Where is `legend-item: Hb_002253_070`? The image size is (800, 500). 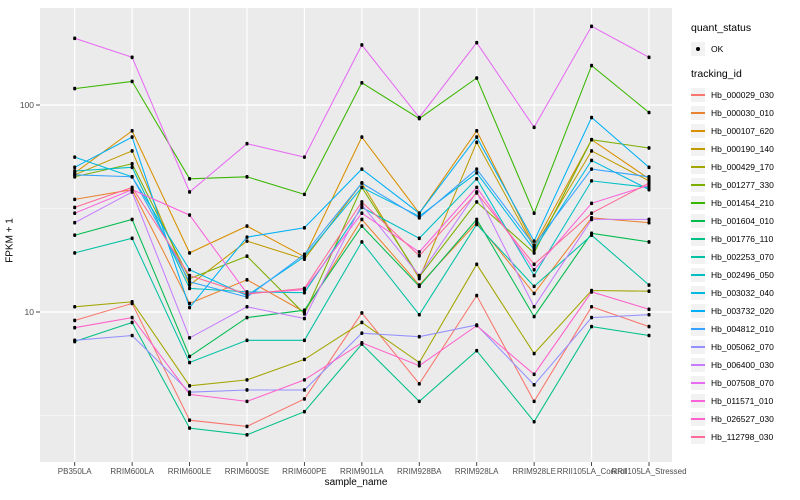 legend-item: Hb_002253_070 is located at coordinates (745, 256).